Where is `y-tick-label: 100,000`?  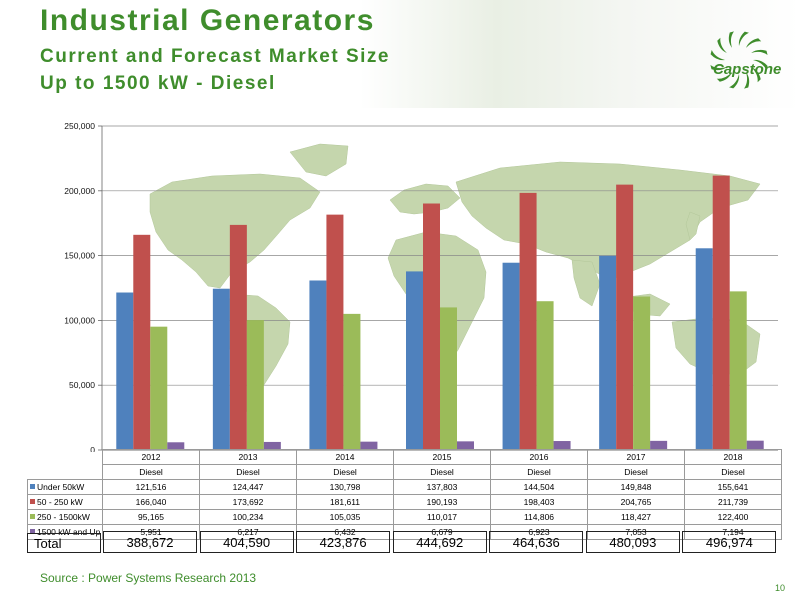
y-tick-label: 100,000 is located at coordinates (79, 320).